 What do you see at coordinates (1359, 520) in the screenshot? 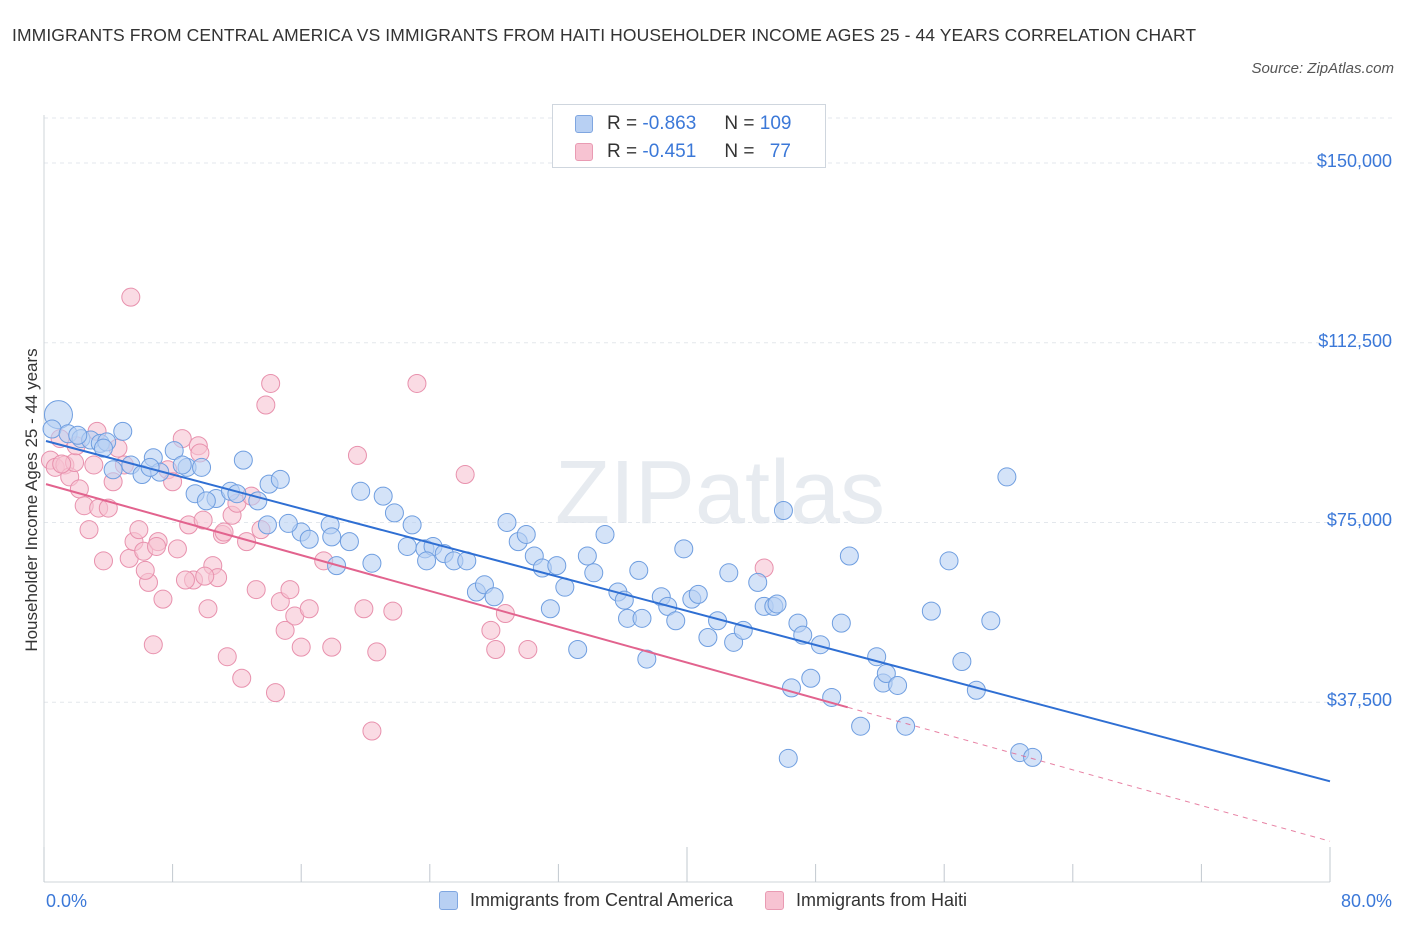
I see `y-tick-label: $75,000` at bounding box center [1359, 520].